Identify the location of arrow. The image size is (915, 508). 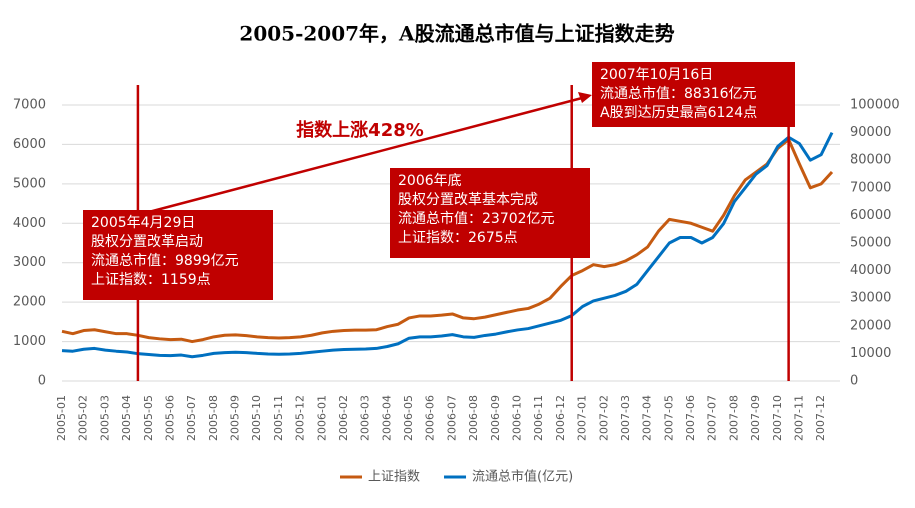
(363, 155).